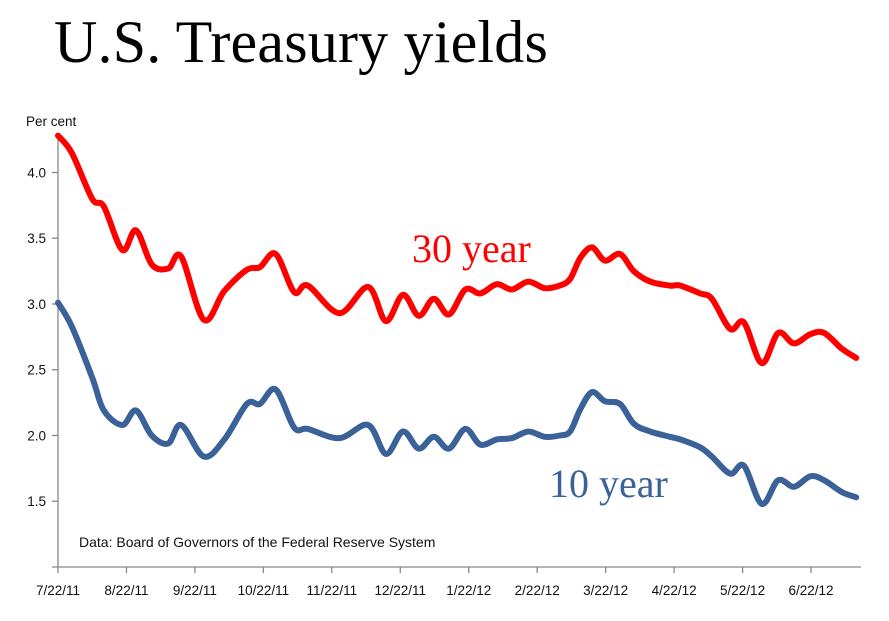 The height and width of the screenshot is (621, 889). I want to click on series-label-10-year: 10 year, so click(608, 483).